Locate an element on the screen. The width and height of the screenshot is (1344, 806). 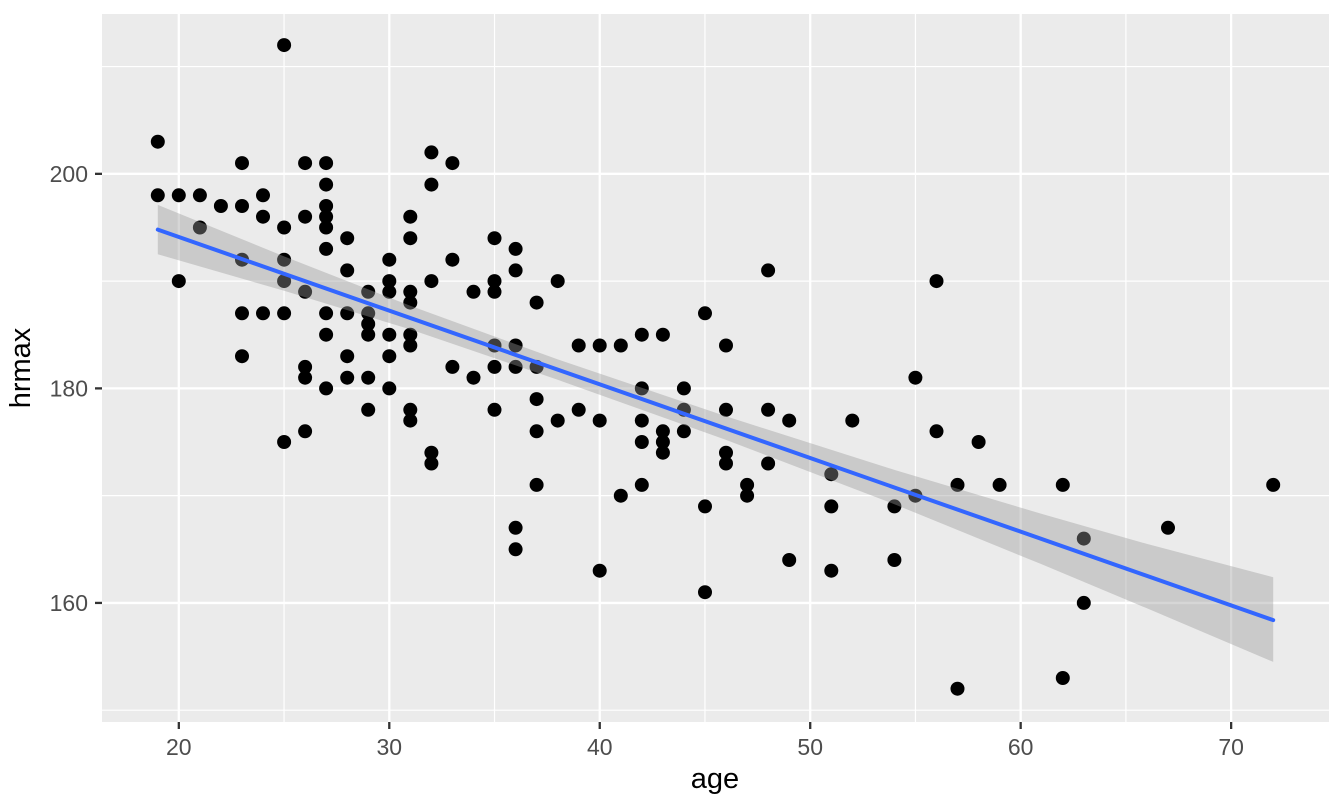
y-tick-label: 160 is located at coordinates (69, 603).